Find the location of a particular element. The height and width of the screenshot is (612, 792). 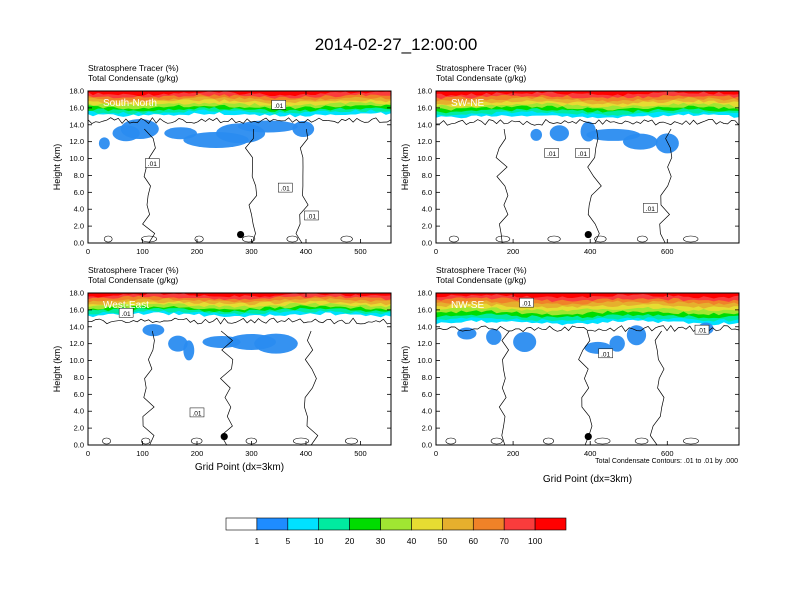

plot-area: .01 .01 .01 is located at coordinates (587, 167).